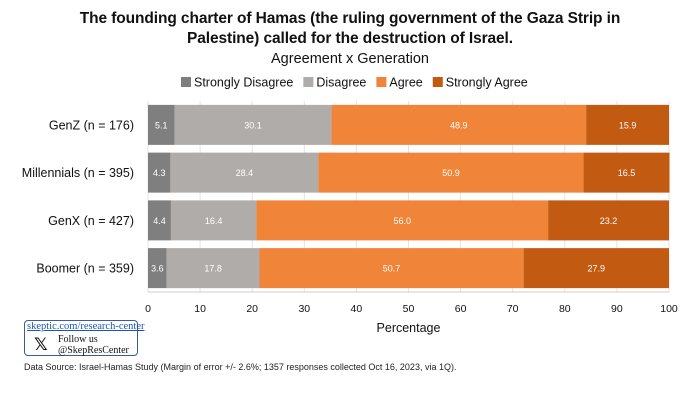  What do you see at coordinates (461, 309) in the screenshot?
I see `x-tick-label-60: 60` at bounding box center [461, 309].